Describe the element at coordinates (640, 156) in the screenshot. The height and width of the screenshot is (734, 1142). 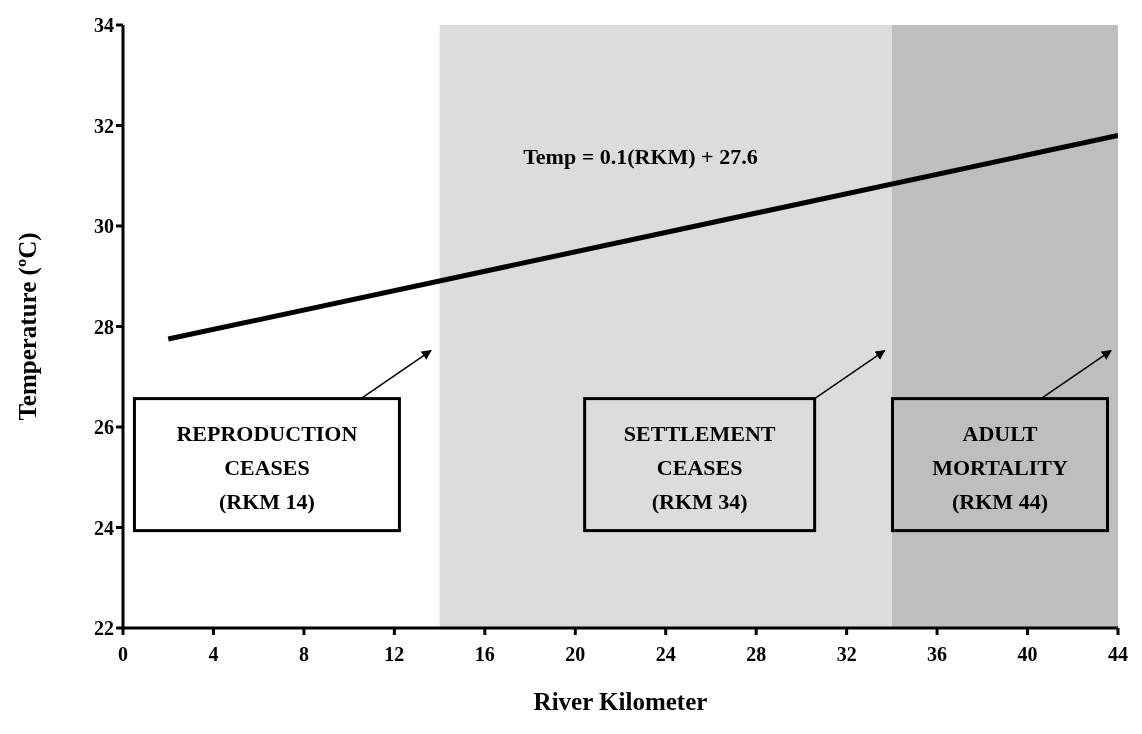
I see `annotation: Temp = 0.1(RKM) + 27.6` at that location.